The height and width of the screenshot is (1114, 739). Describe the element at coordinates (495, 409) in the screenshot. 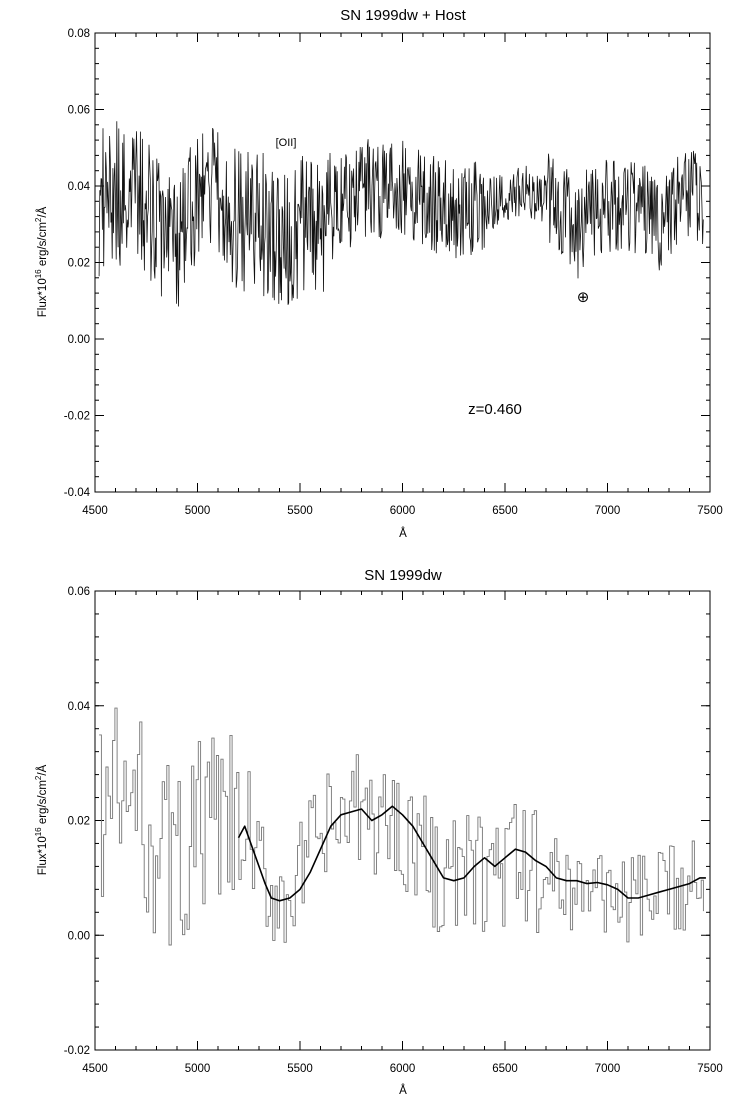

I see `redshift-annotation: z=0.460` at that location.